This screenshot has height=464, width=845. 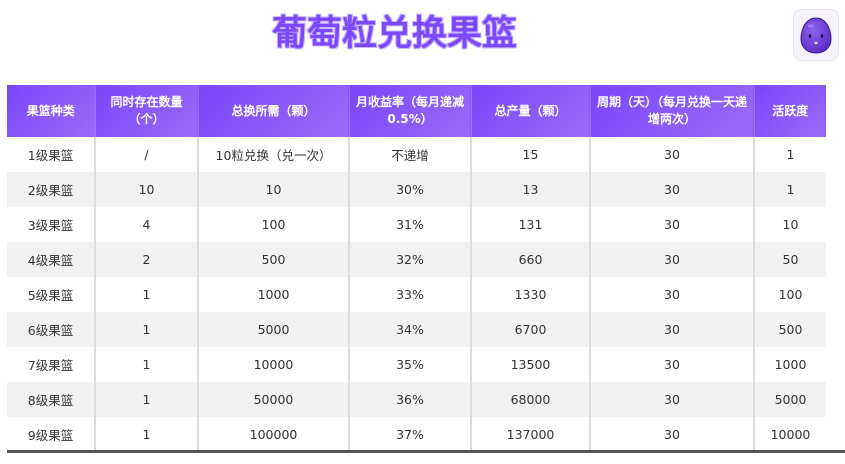 What do you see at coordinates (531, 364) in the screenshot?
I see `cell-total-output: 13500` at bounding box center [531, 364].